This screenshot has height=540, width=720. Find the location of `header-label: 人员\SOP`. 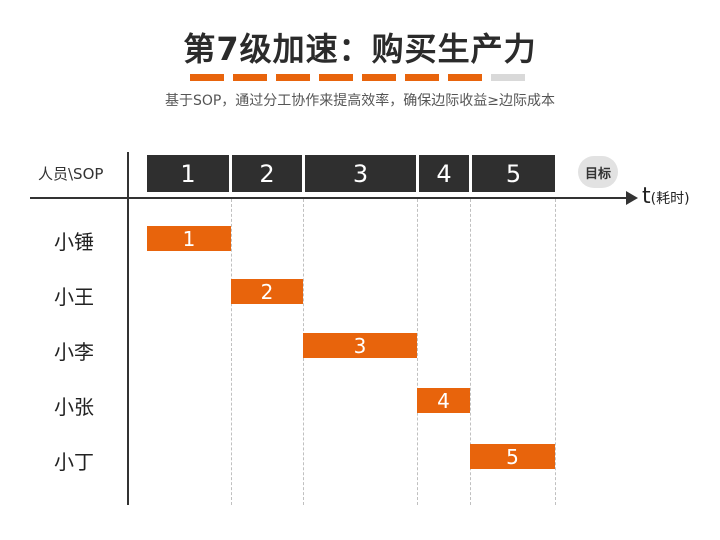

header-label: 人员\SOP is located at coordinates (71, 174).